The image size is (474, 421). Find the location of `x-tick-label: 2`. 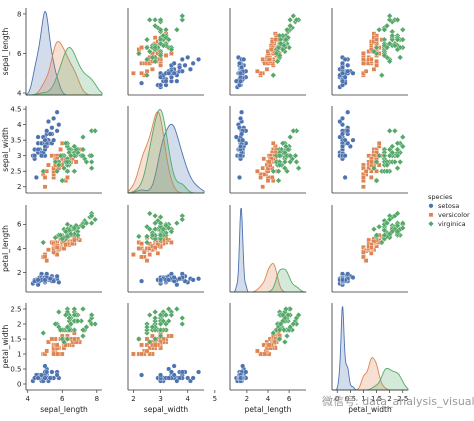

x-tick-label: 2 is located at coordinates (133, 399).